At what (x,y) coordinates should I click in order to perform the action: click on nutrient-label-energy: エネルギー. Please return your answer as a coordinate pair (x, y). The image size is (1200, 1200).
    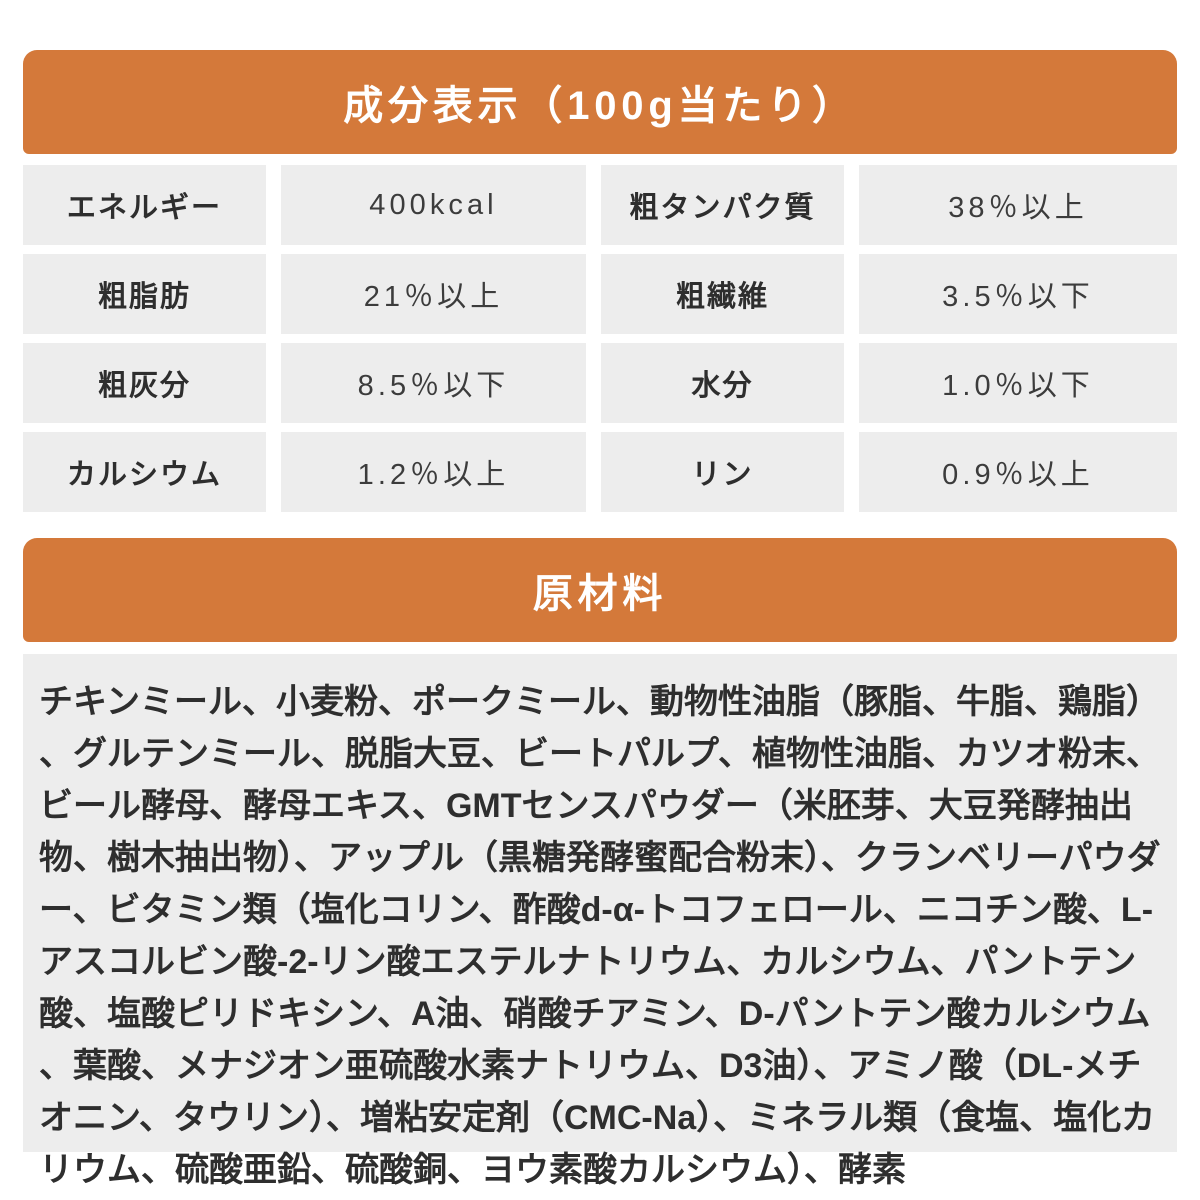
    Looking at the image, I should click on (144, 205).